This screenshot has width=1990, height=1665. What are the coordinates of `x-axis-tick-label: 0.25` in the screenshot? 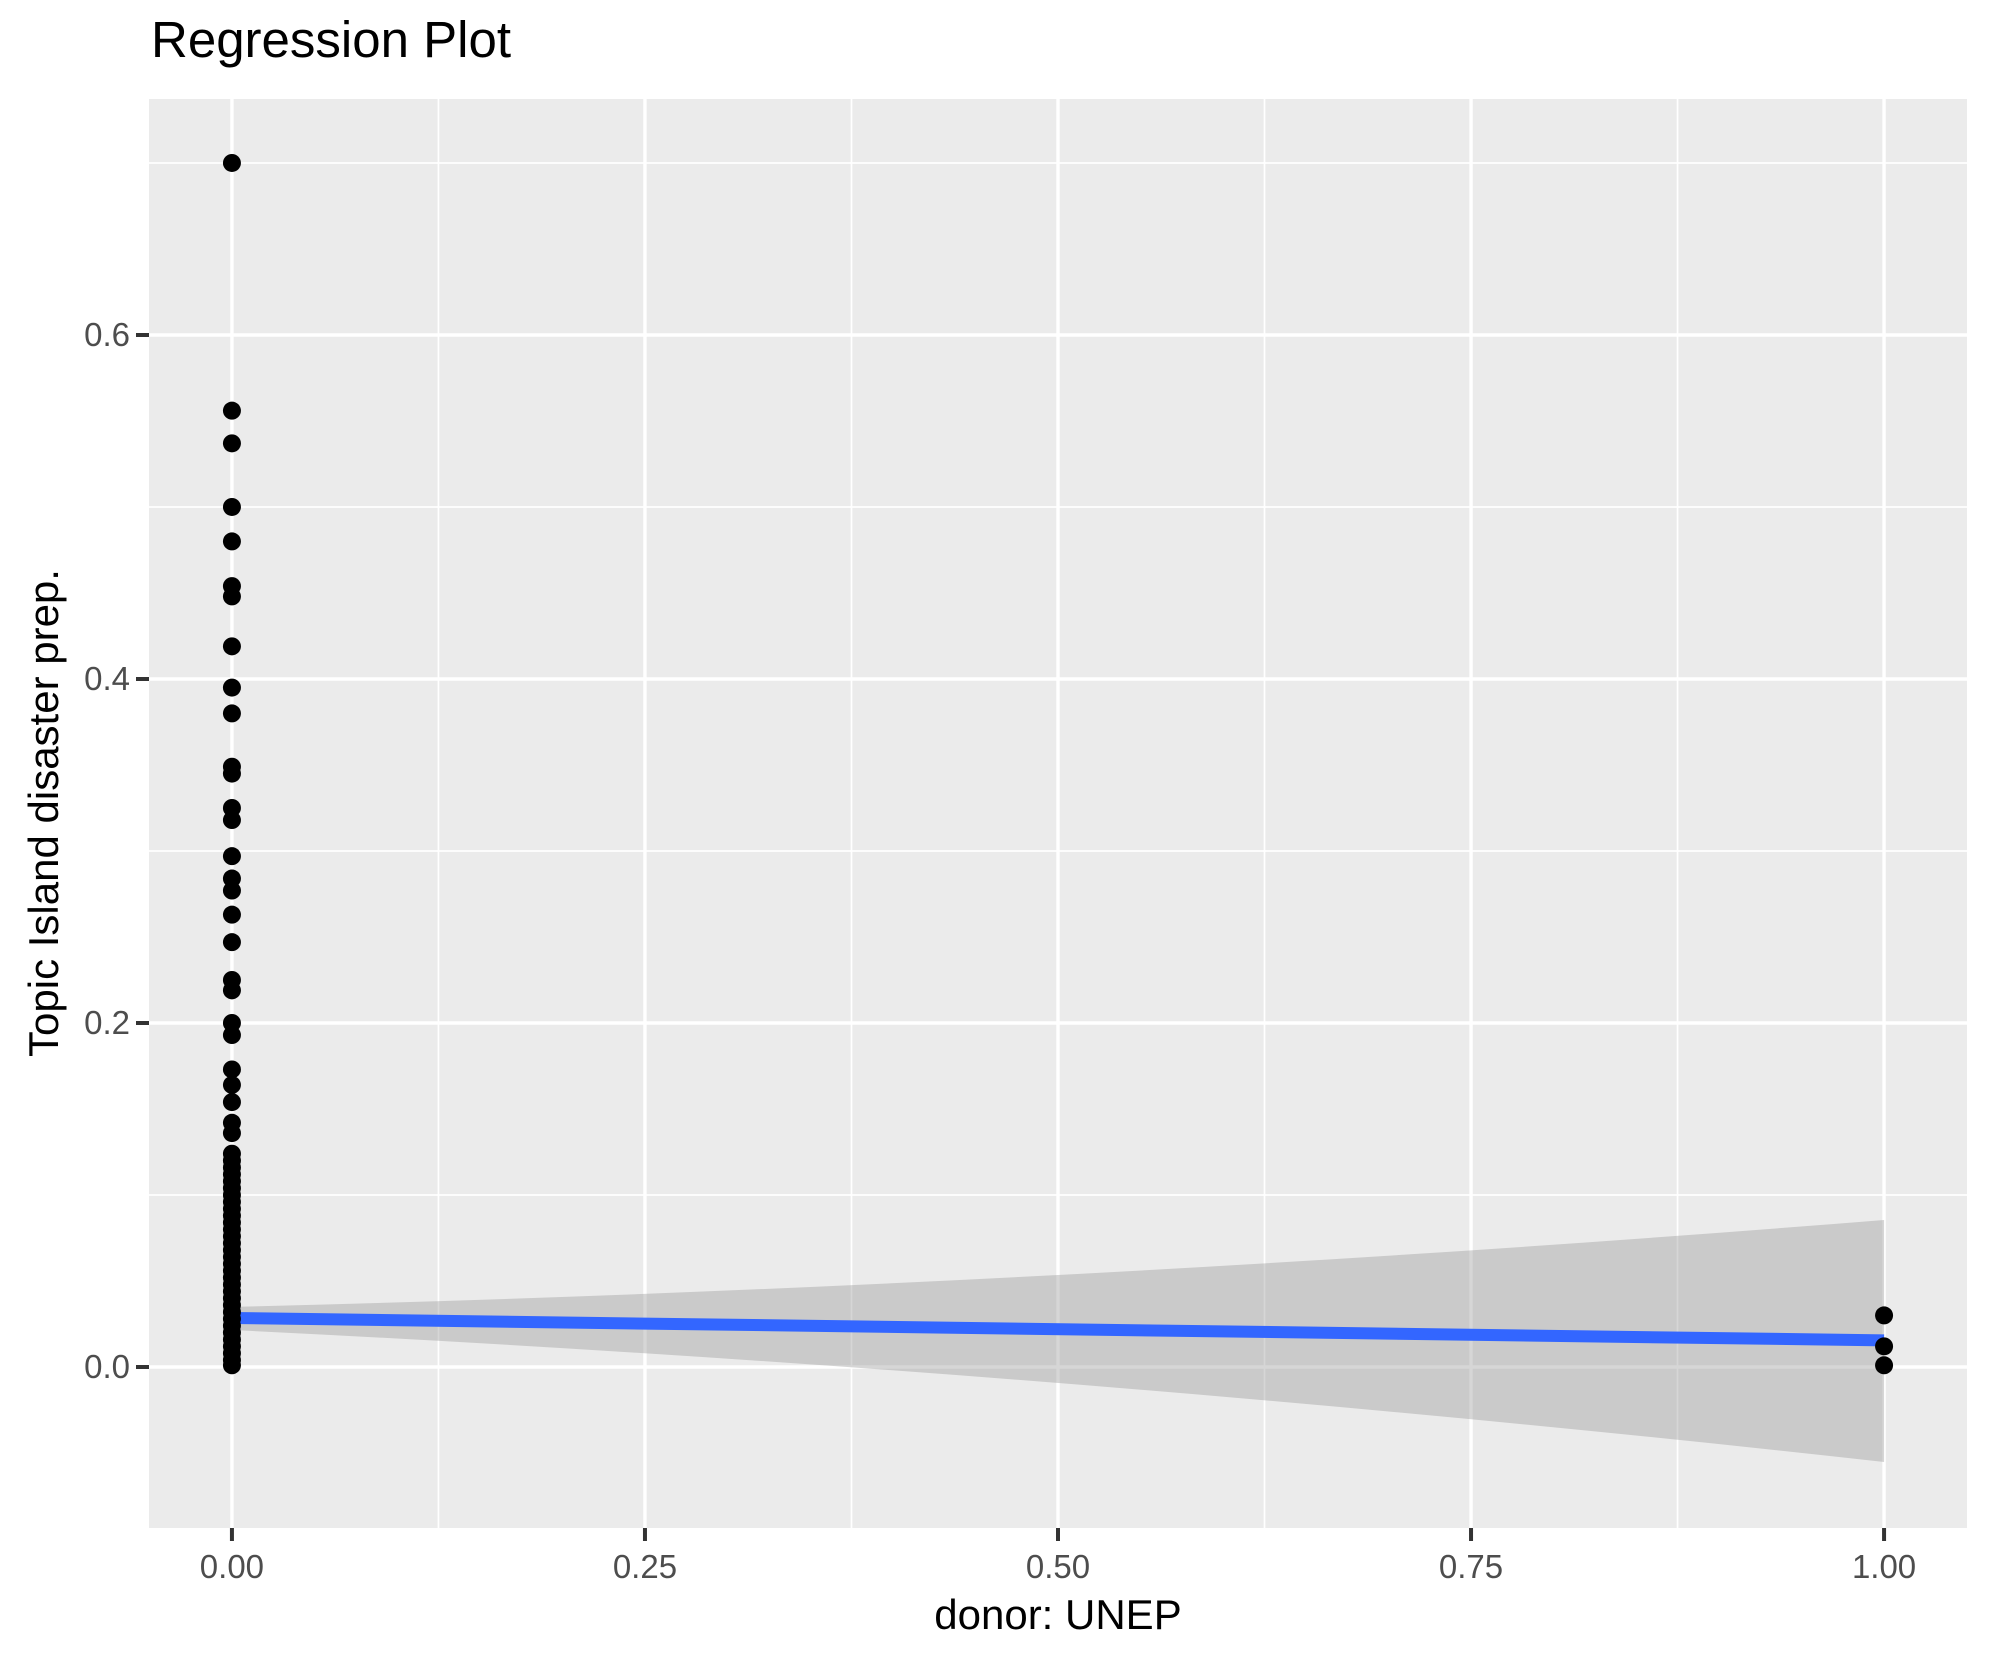 It's located at (645, 1566).